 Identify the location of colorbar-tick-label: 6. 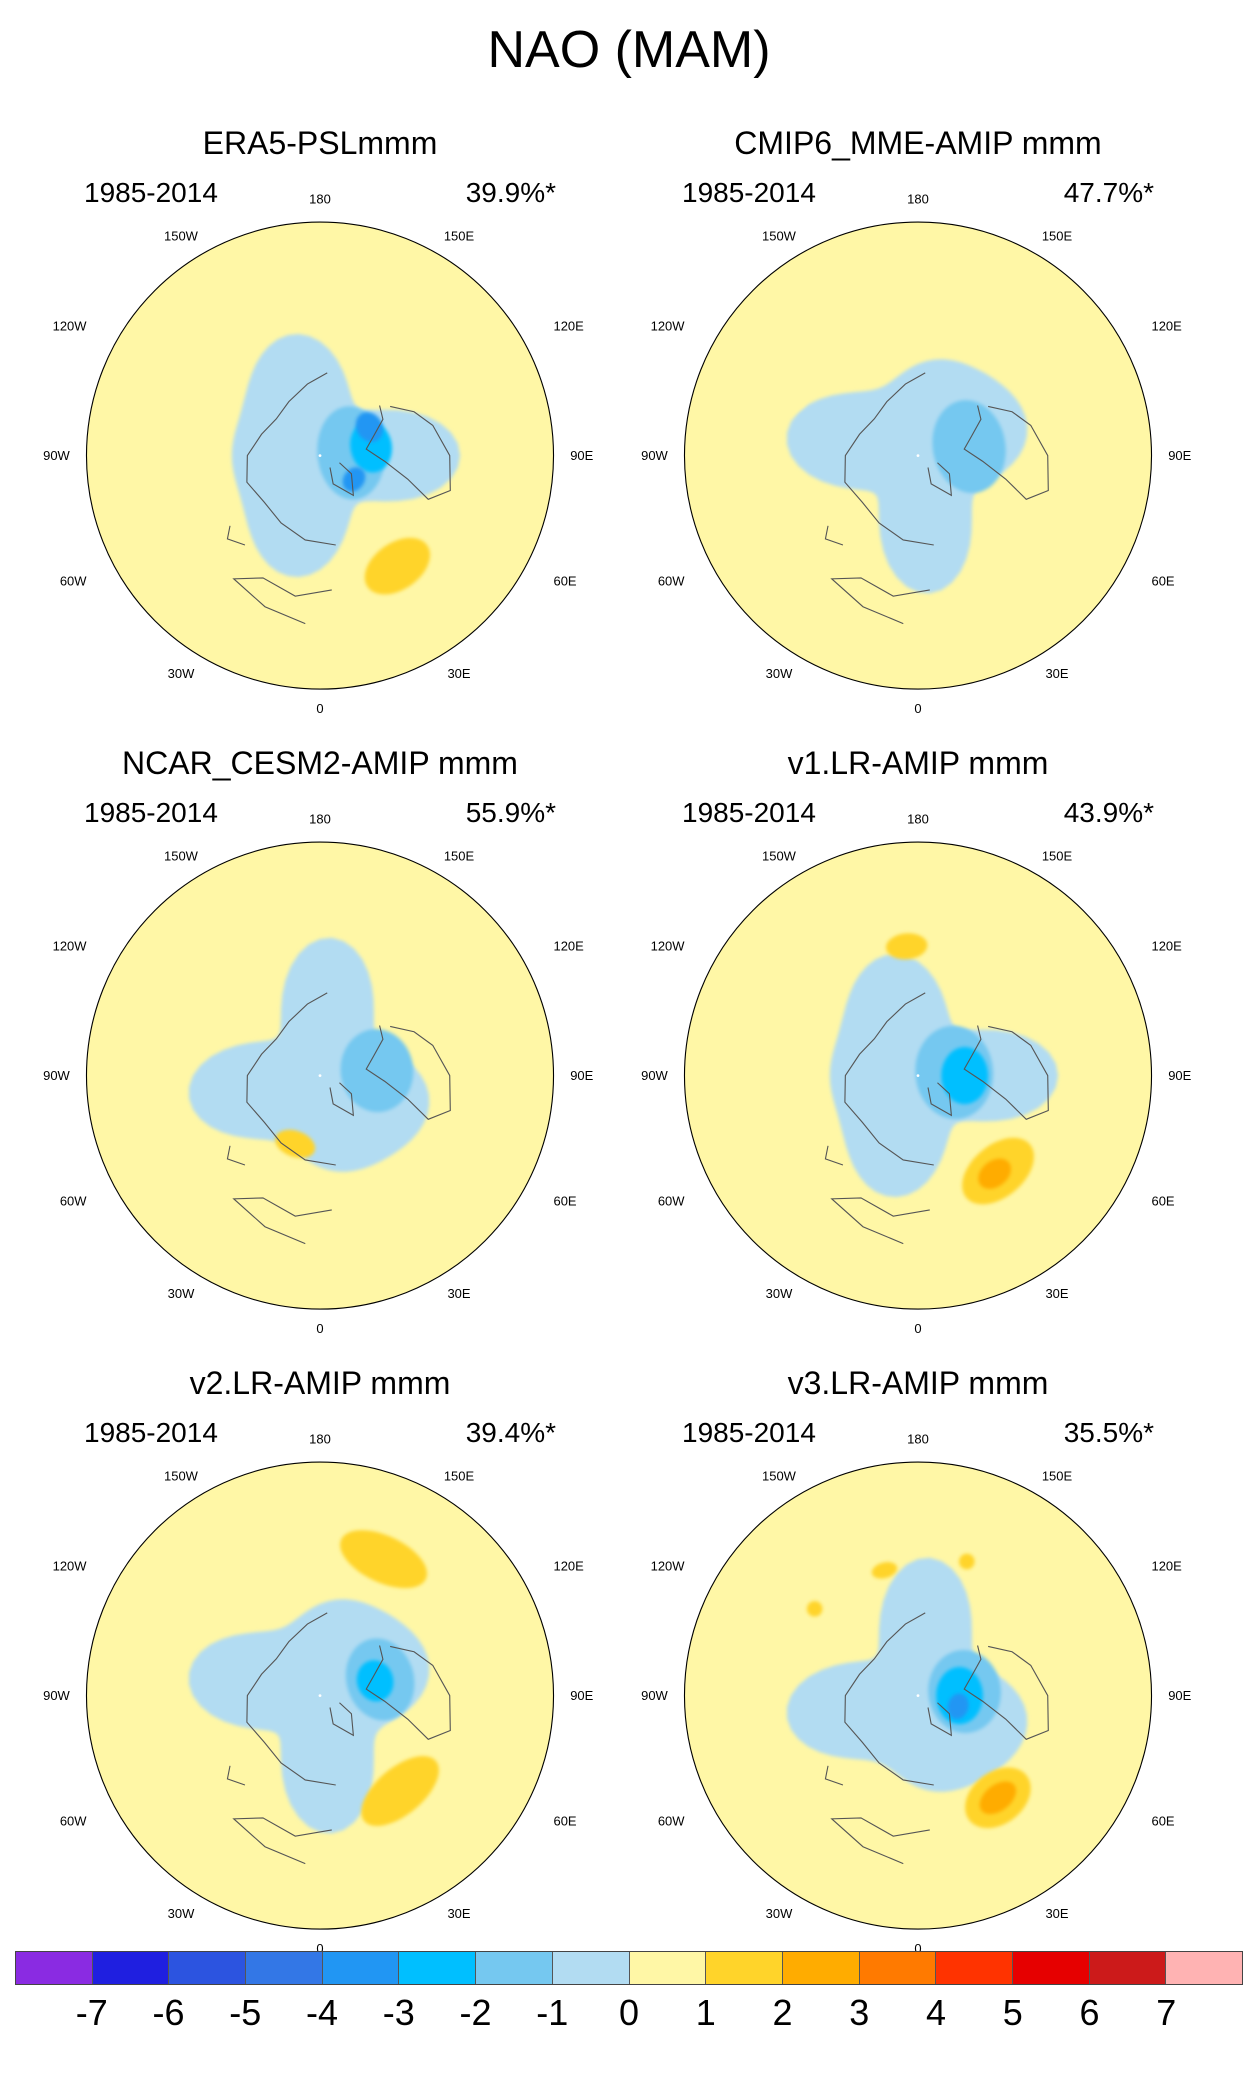
(1089, 2012).